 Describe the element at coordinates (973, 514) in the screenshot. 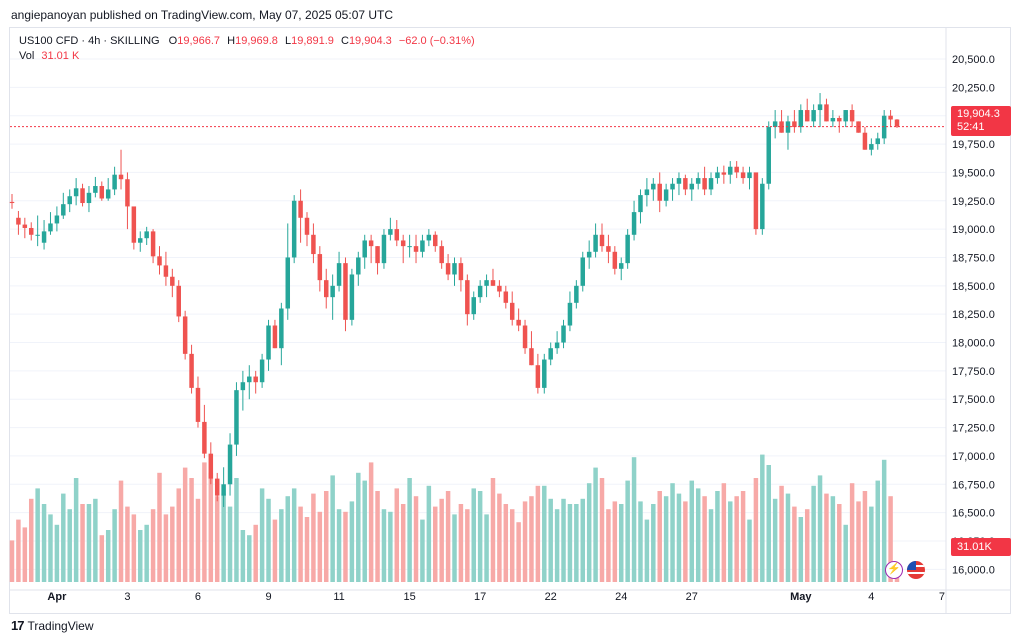

I see `price-tick-label: 16,500.0` at that location.